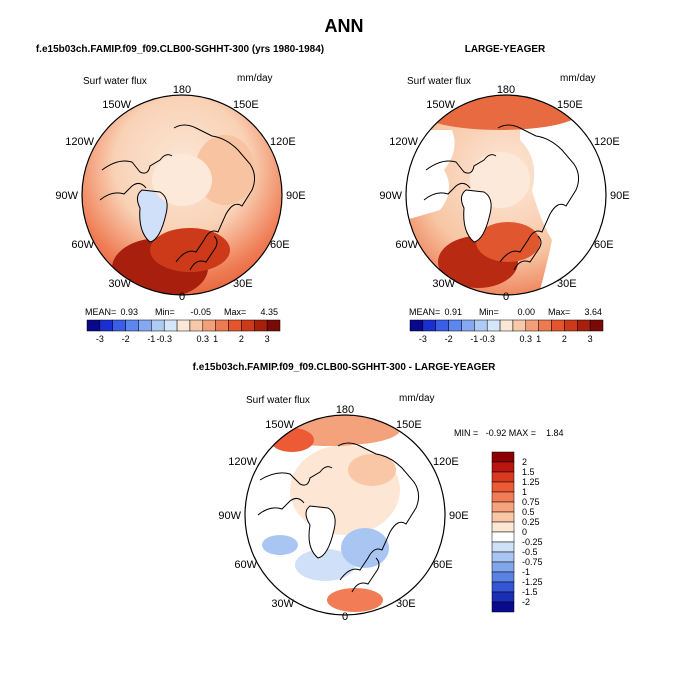 Image resolution: width=689 pixels, height=695 pixels. I want to click on max-value: 4.35, so click(269, 312).